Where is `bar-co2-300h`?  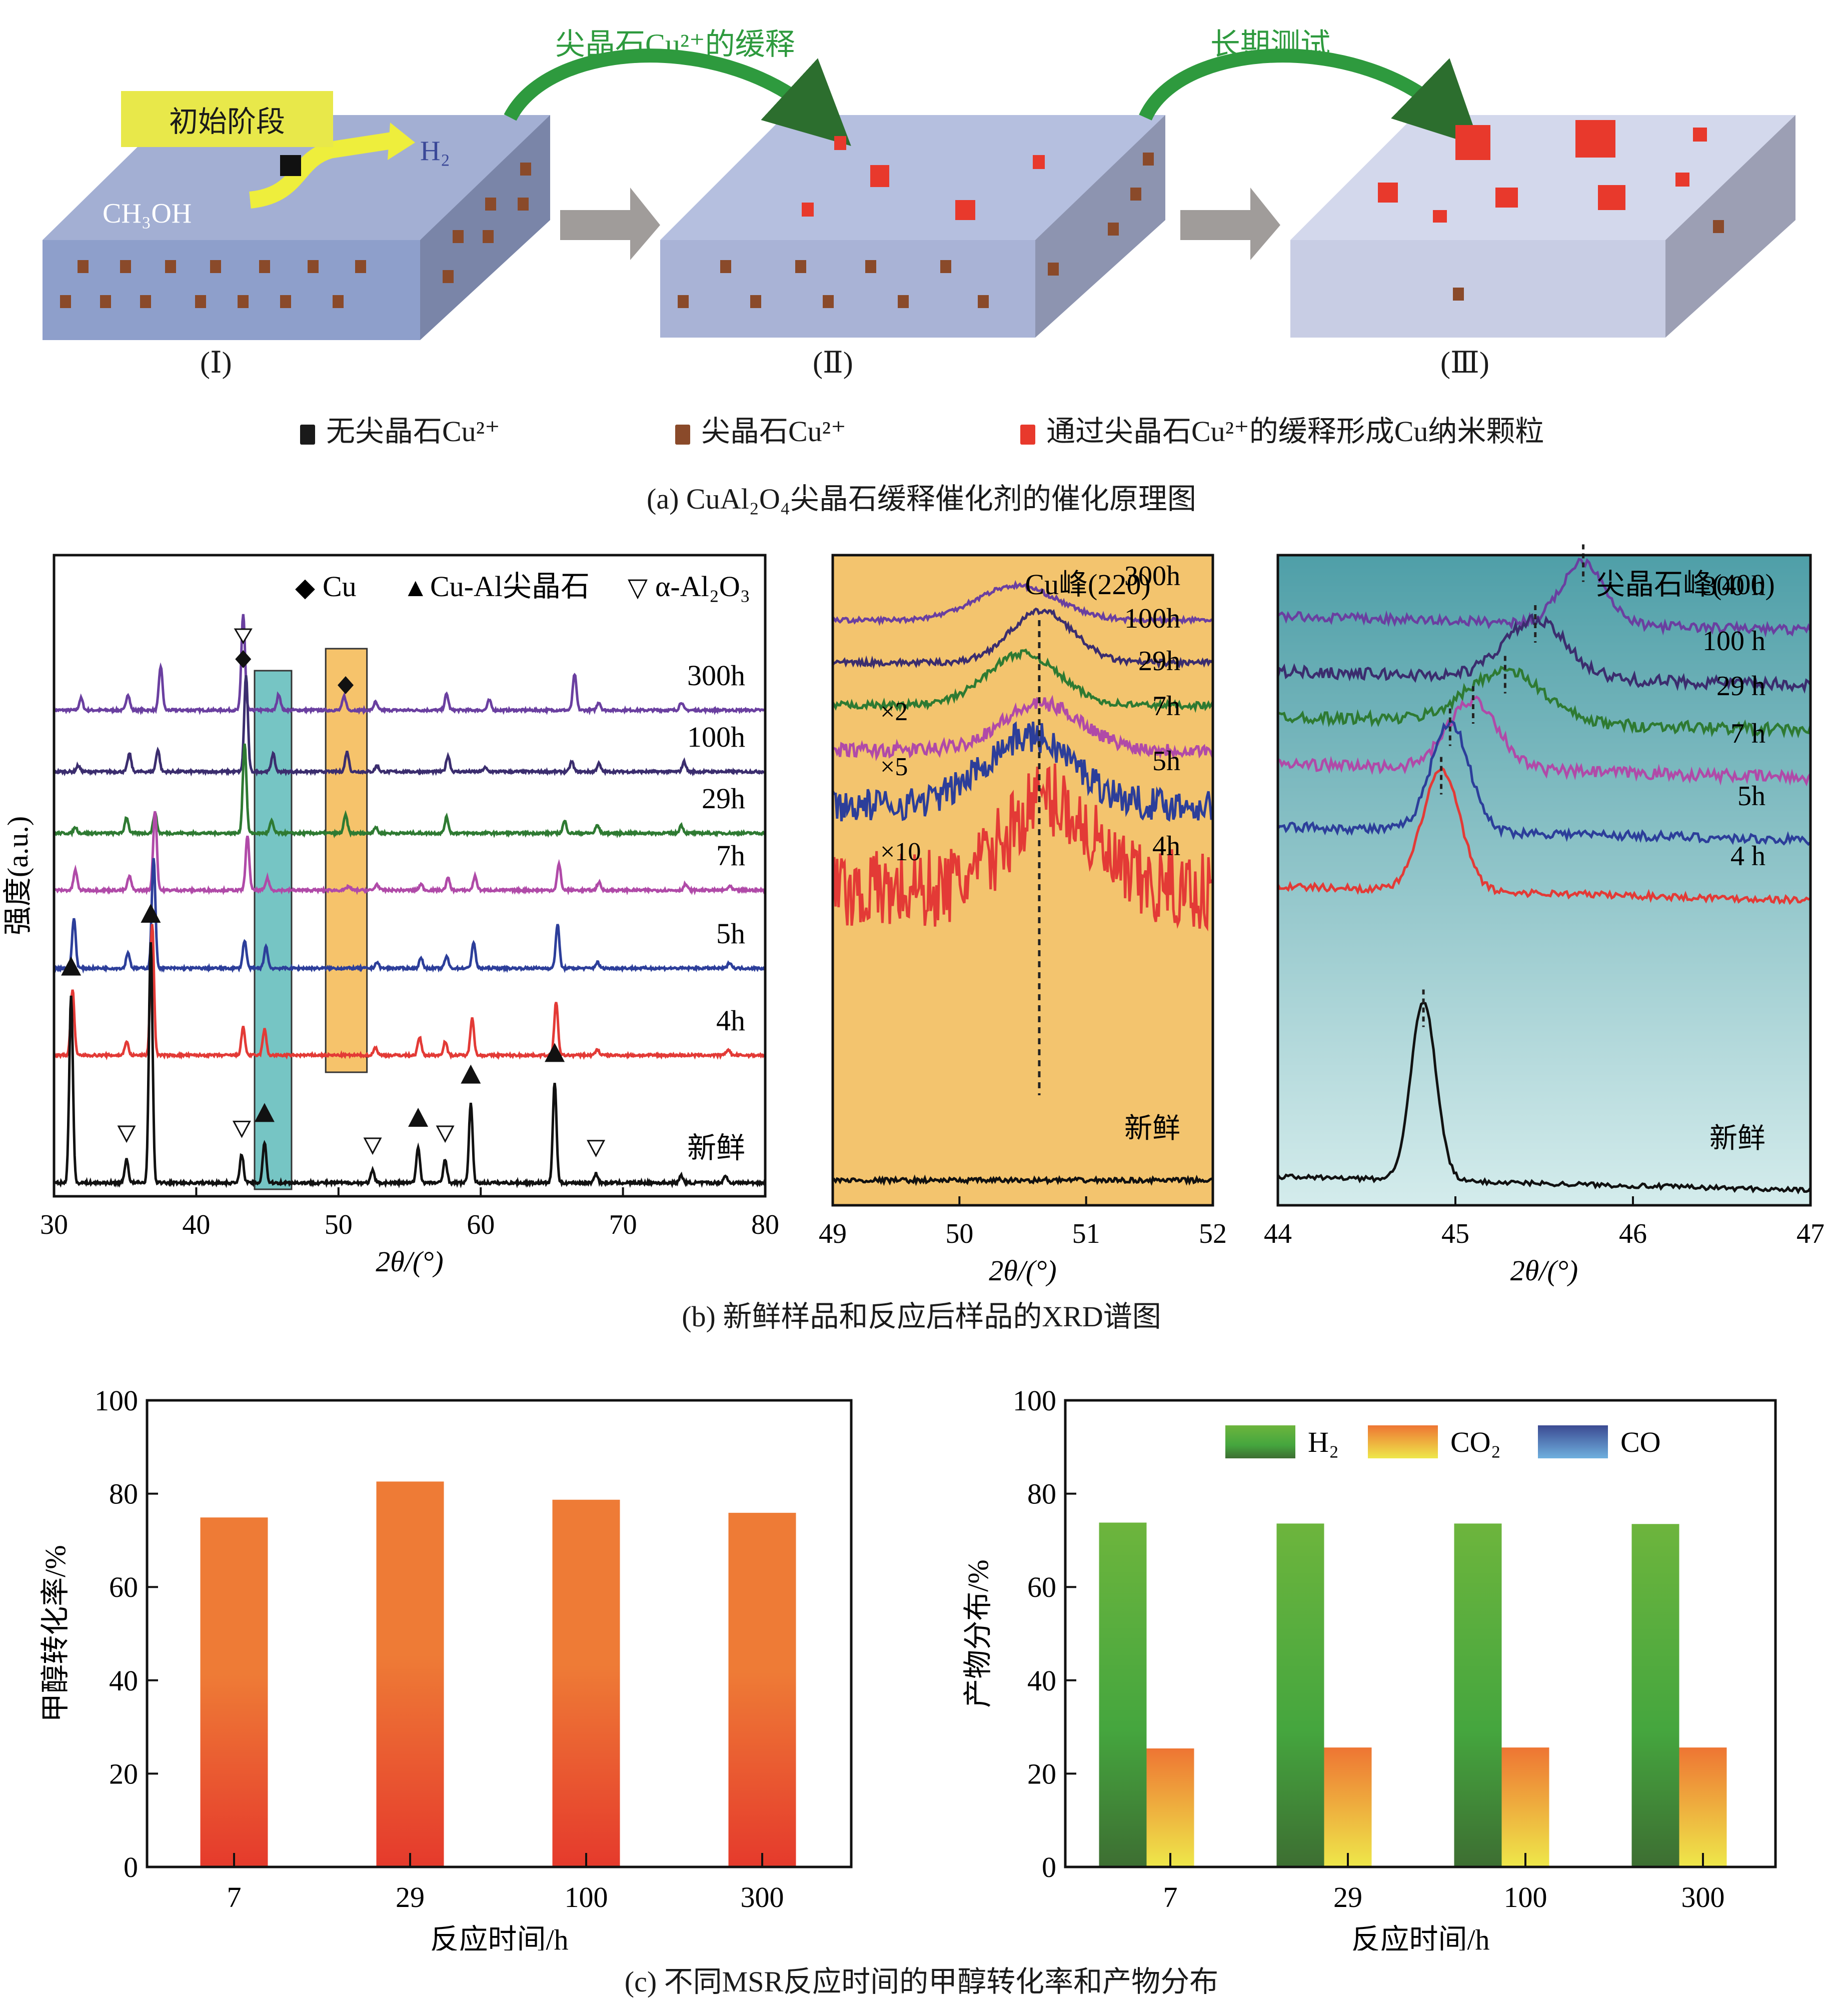
bar-co2-300h is located at coordinates (1703, 1807).